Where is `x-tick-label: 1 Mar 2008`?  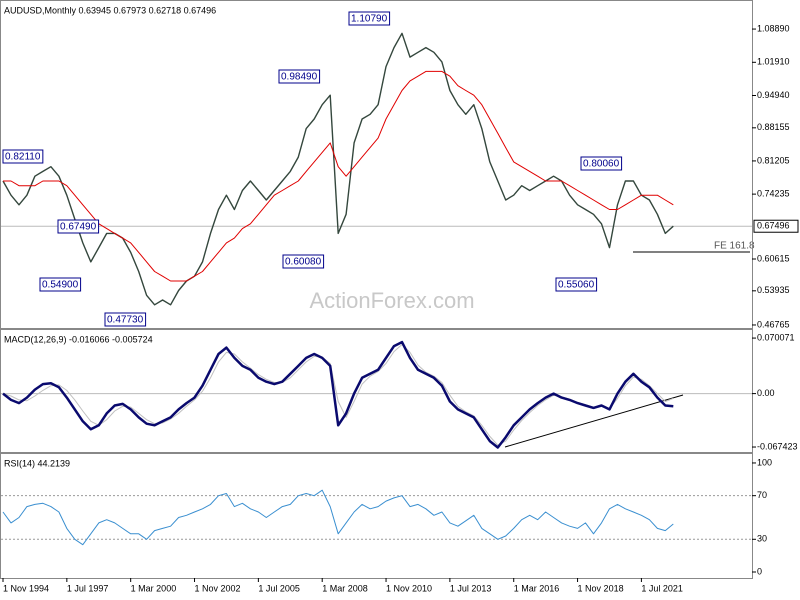 x-tick-label: 1 Mar 2008 is located at coordinates (345, 588).